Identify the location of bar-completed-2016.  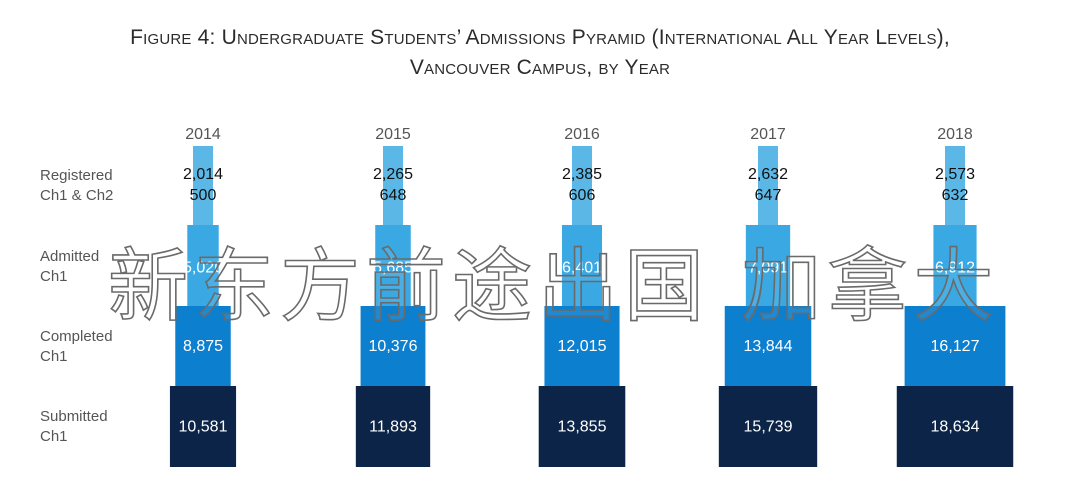
(582, 346).